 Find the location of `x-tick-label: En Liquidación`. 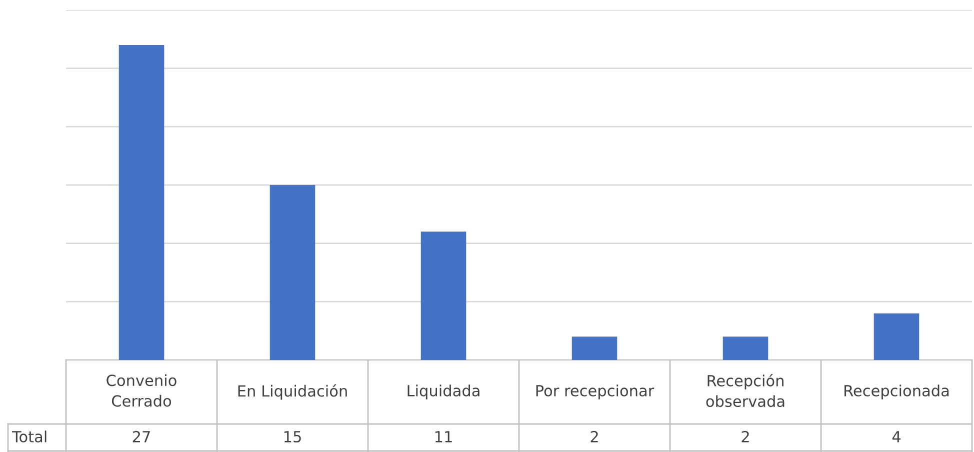

x-tick-label: En Liquidación is located at coordinates (292, 392).